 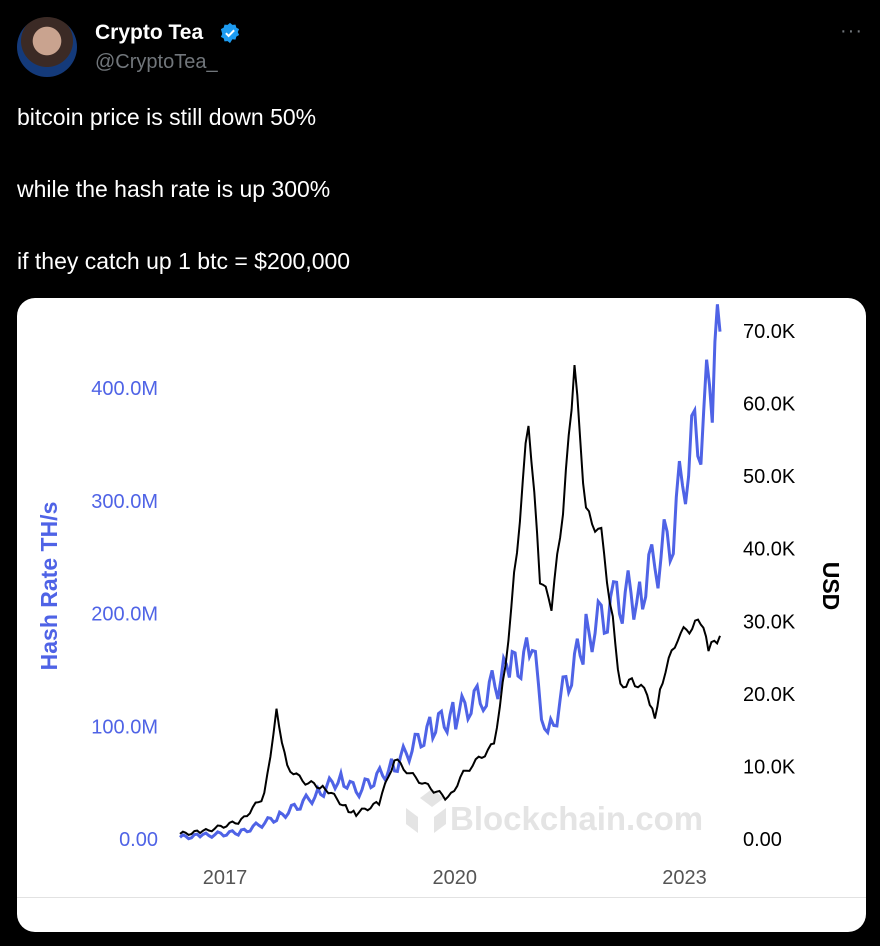 What do you see at coordinates (851, 31) in the screenshot?
I see `more-horizontal-icon: ···` at bounding box center [851, 31].